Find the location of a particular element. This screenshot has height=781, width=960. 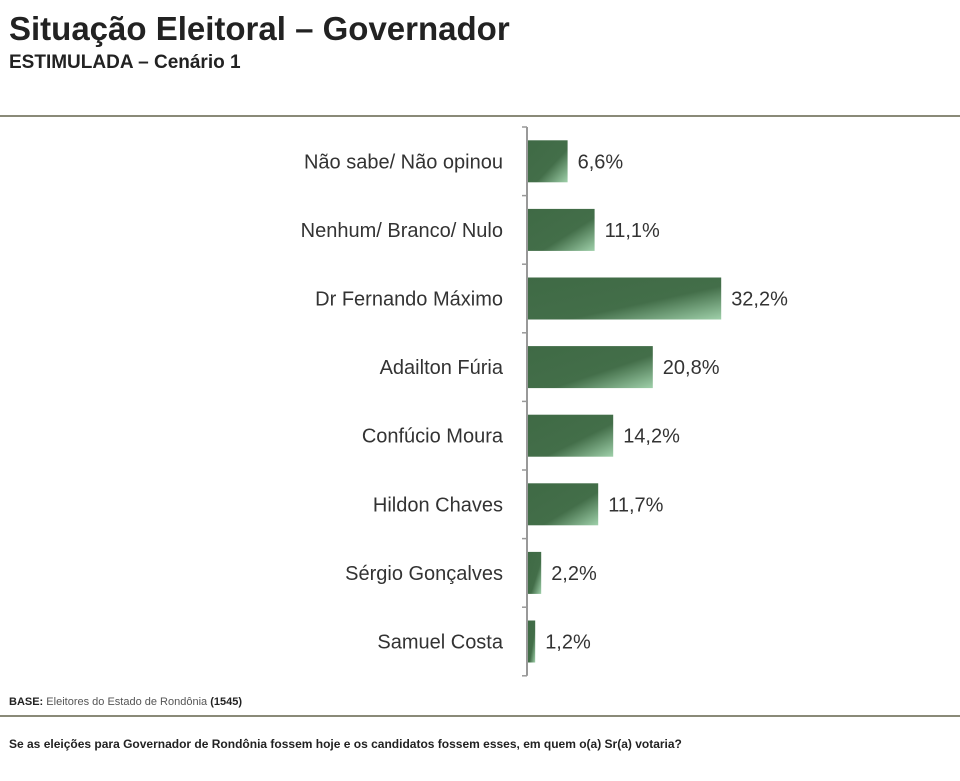

category-label: Hildon Chaves is located at coordinates (438, 505).